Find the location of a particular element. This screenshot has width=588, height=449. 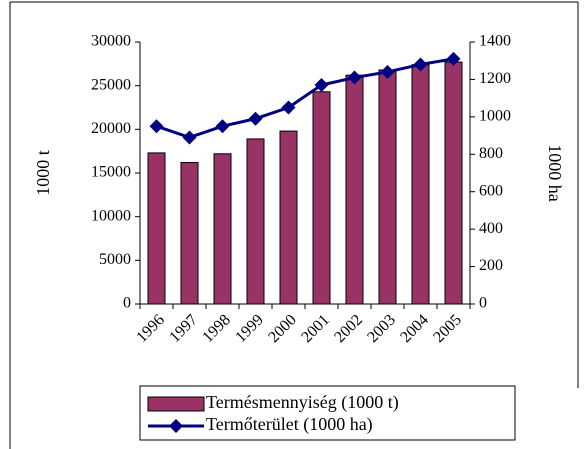

y2-tick-label: 600 is located at coordinates (491, 190).